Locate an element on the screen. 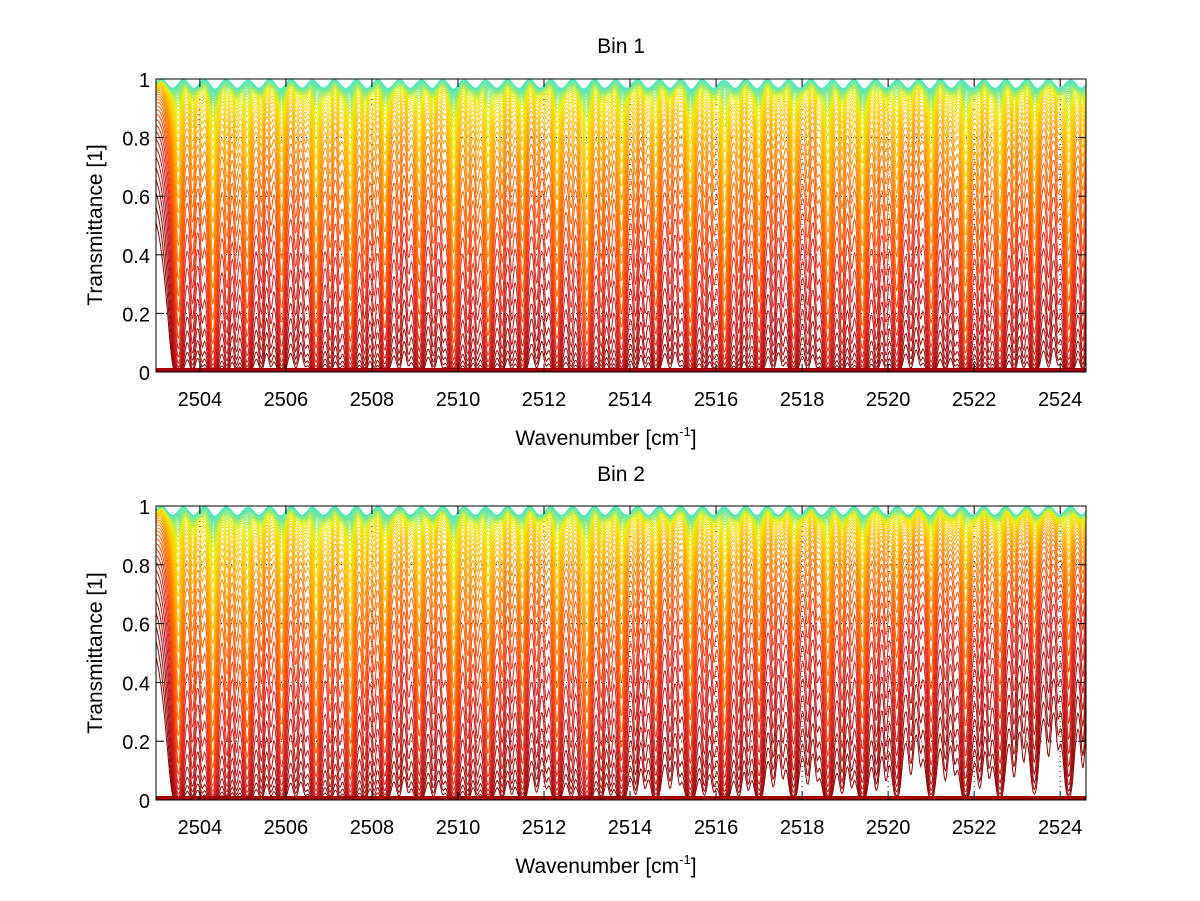 This screenshot has height=901, width=1200. x-tick-label: 2524 is located at coordinates (1060, 828).